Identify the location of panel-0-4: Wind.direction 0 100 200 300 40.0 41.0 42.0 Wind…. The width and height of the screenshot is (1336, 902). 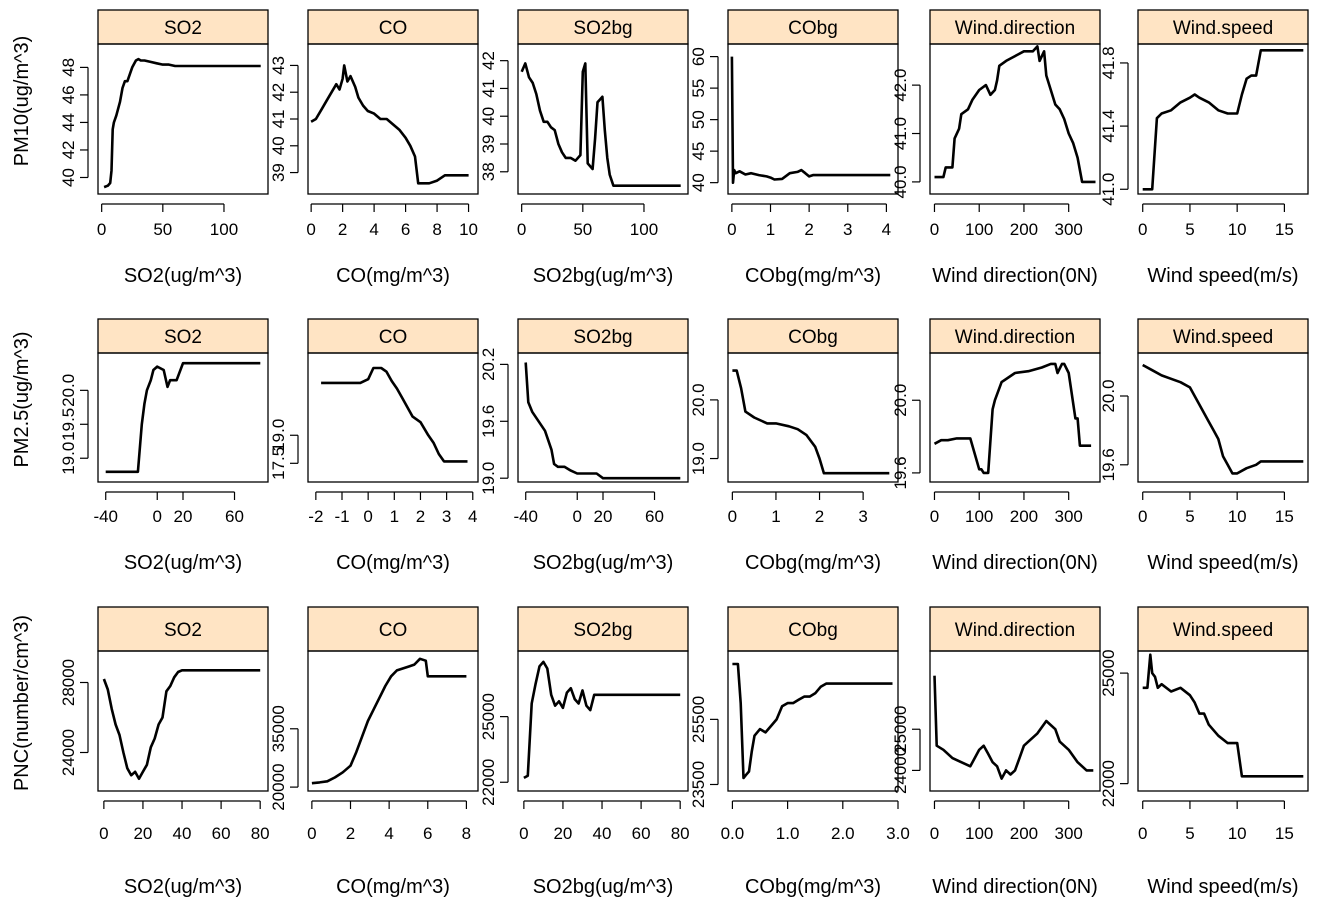
(996, 148).